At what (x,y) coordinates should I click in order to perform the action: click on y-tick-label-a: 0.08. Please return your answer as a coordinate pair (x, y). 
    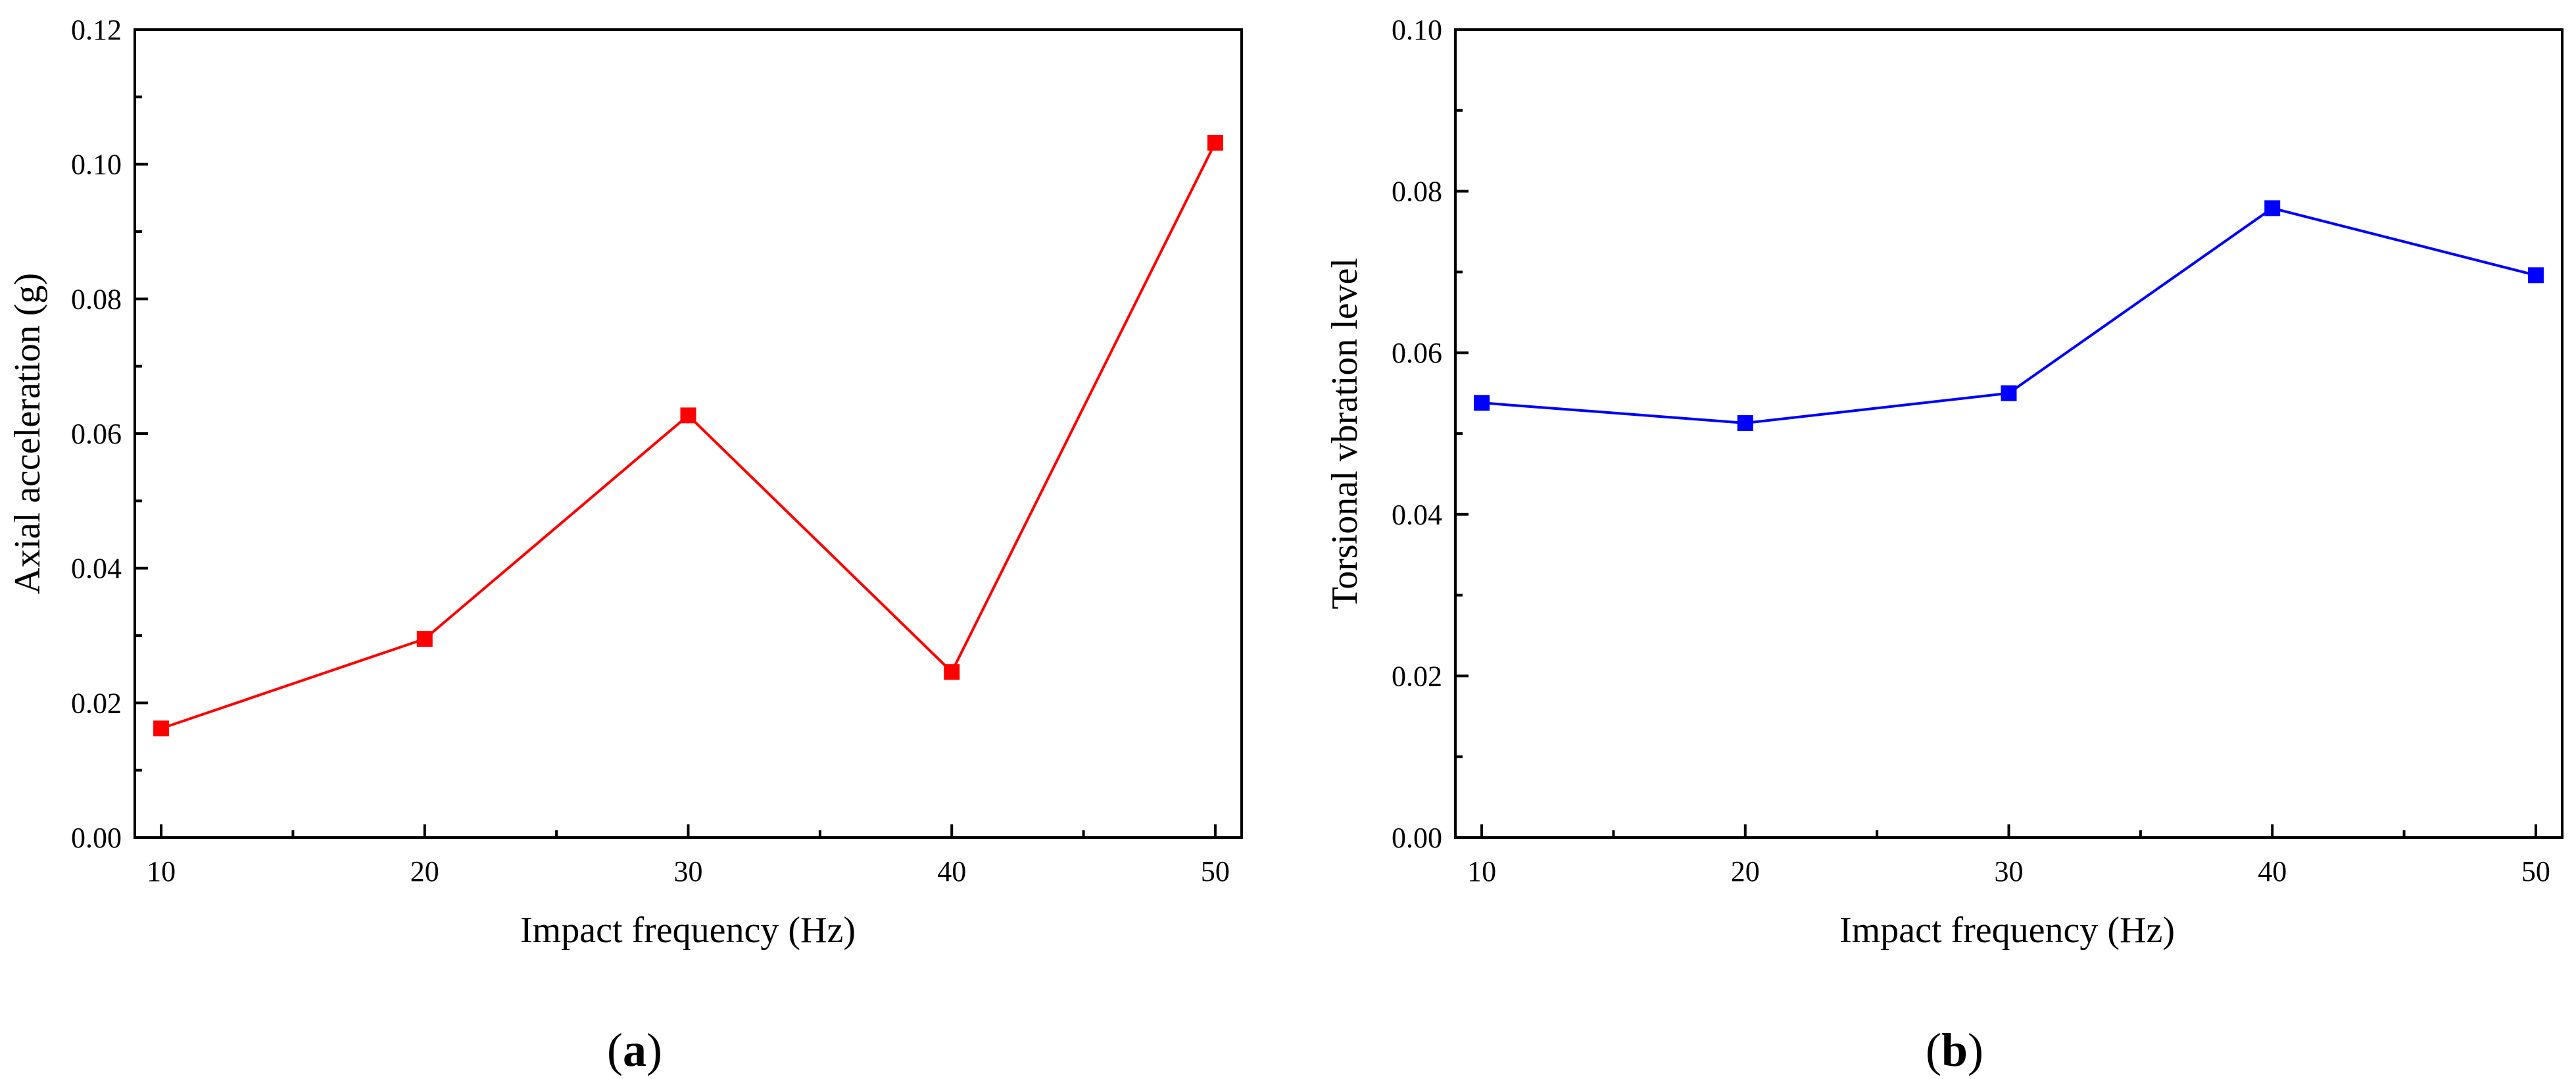
    Looking at the image, I should click on (96, 299).